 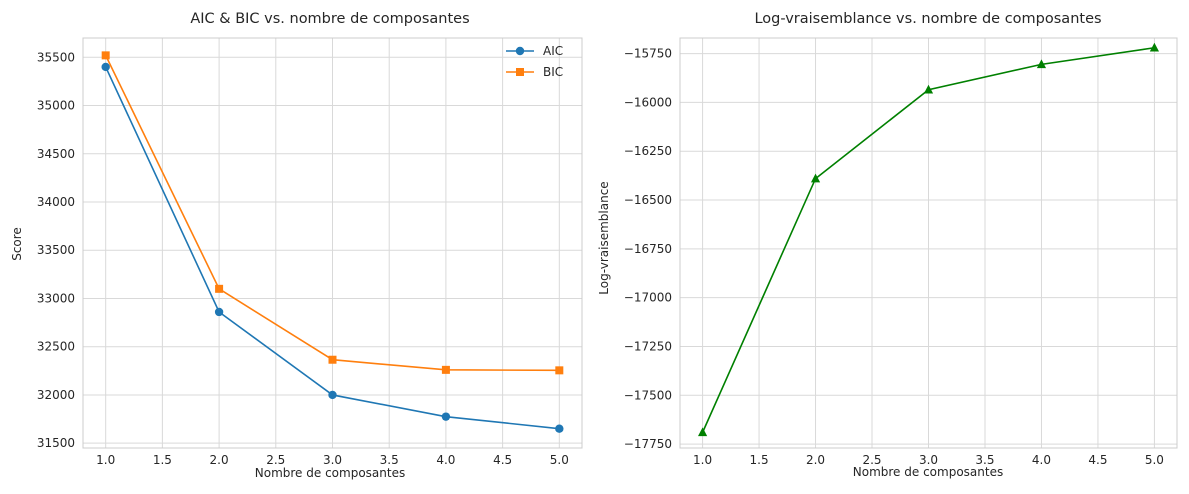 What do you see at coordinates (648, 346) in the screenshot?
I see `y-tick-label: −17250` at bounding box center [648, 346].